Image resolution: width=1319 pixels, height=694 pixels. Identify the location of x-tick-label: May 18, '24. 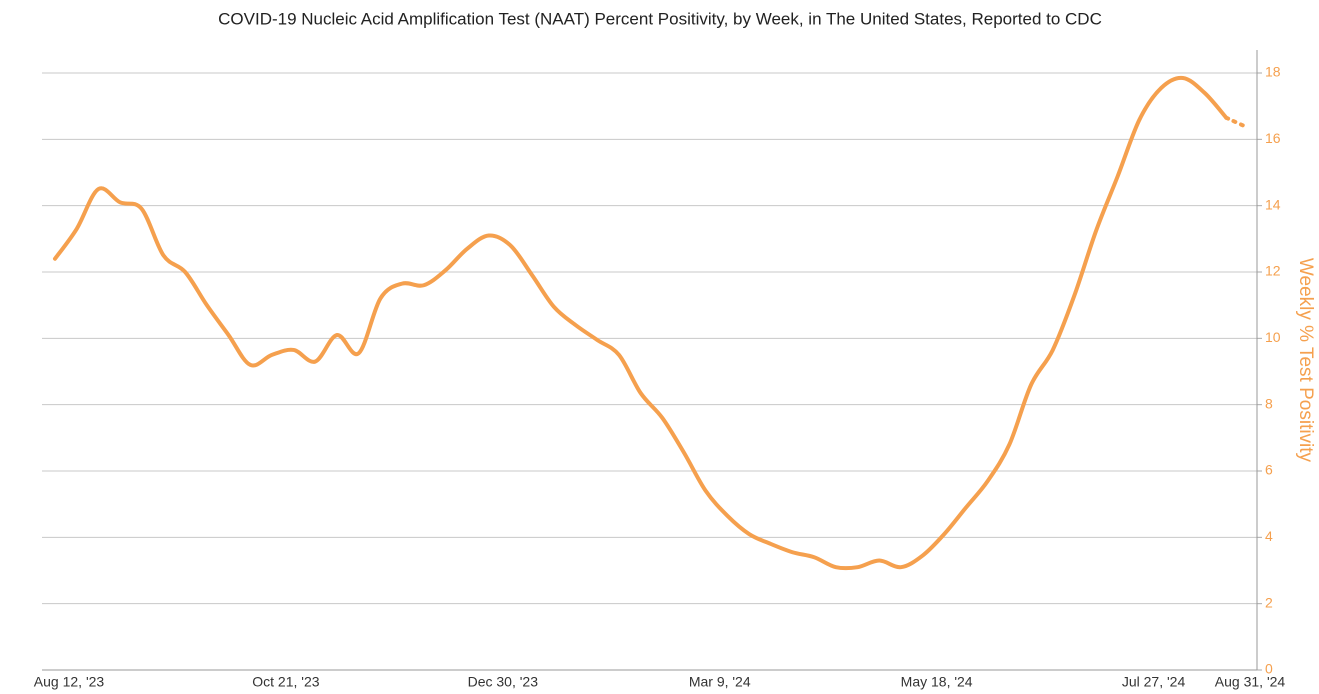
(937, 682).